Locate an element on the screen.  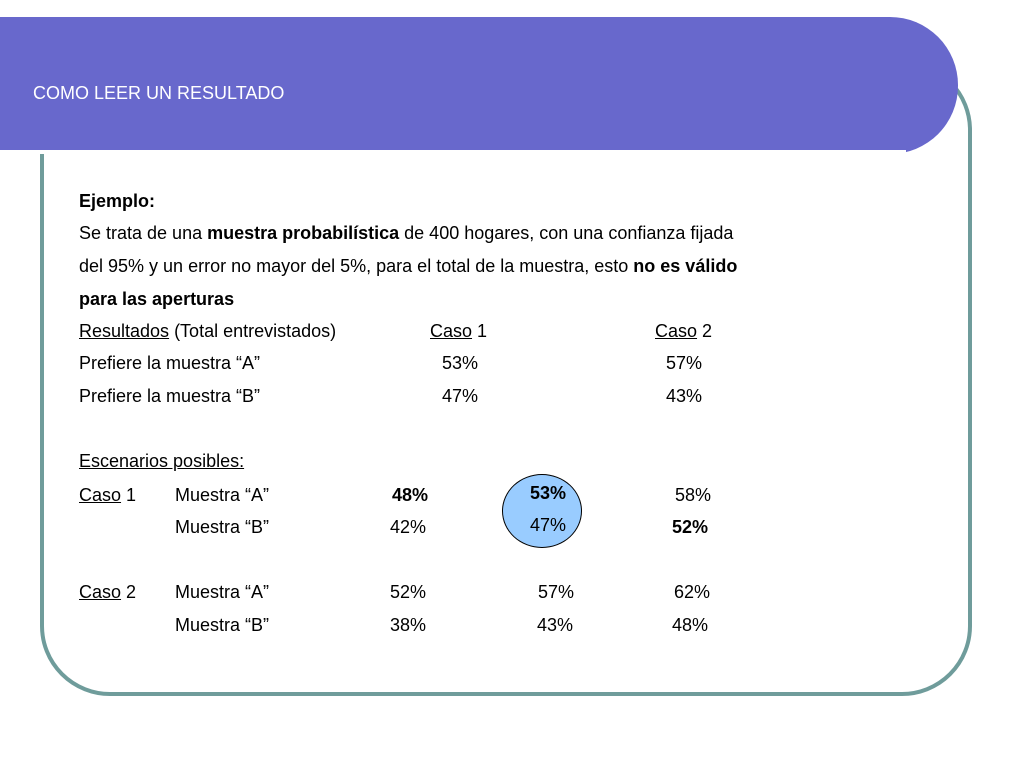
scenario-value: 42% is located at coordinates (408, 527).